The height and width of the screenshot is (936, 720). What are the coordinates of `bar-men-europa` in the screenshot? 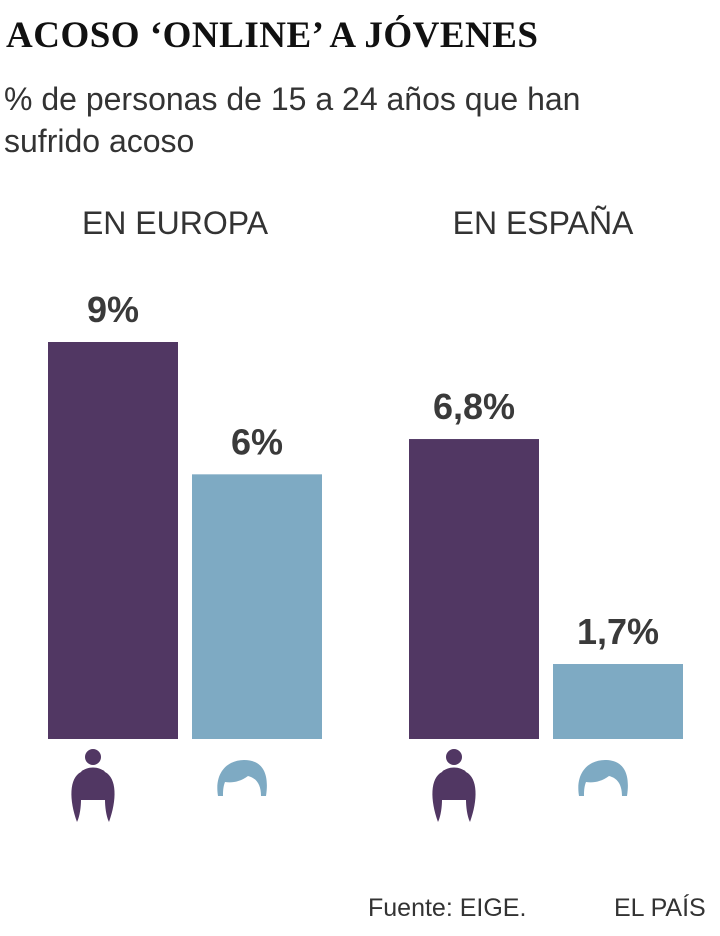 It's located at (257, 606).